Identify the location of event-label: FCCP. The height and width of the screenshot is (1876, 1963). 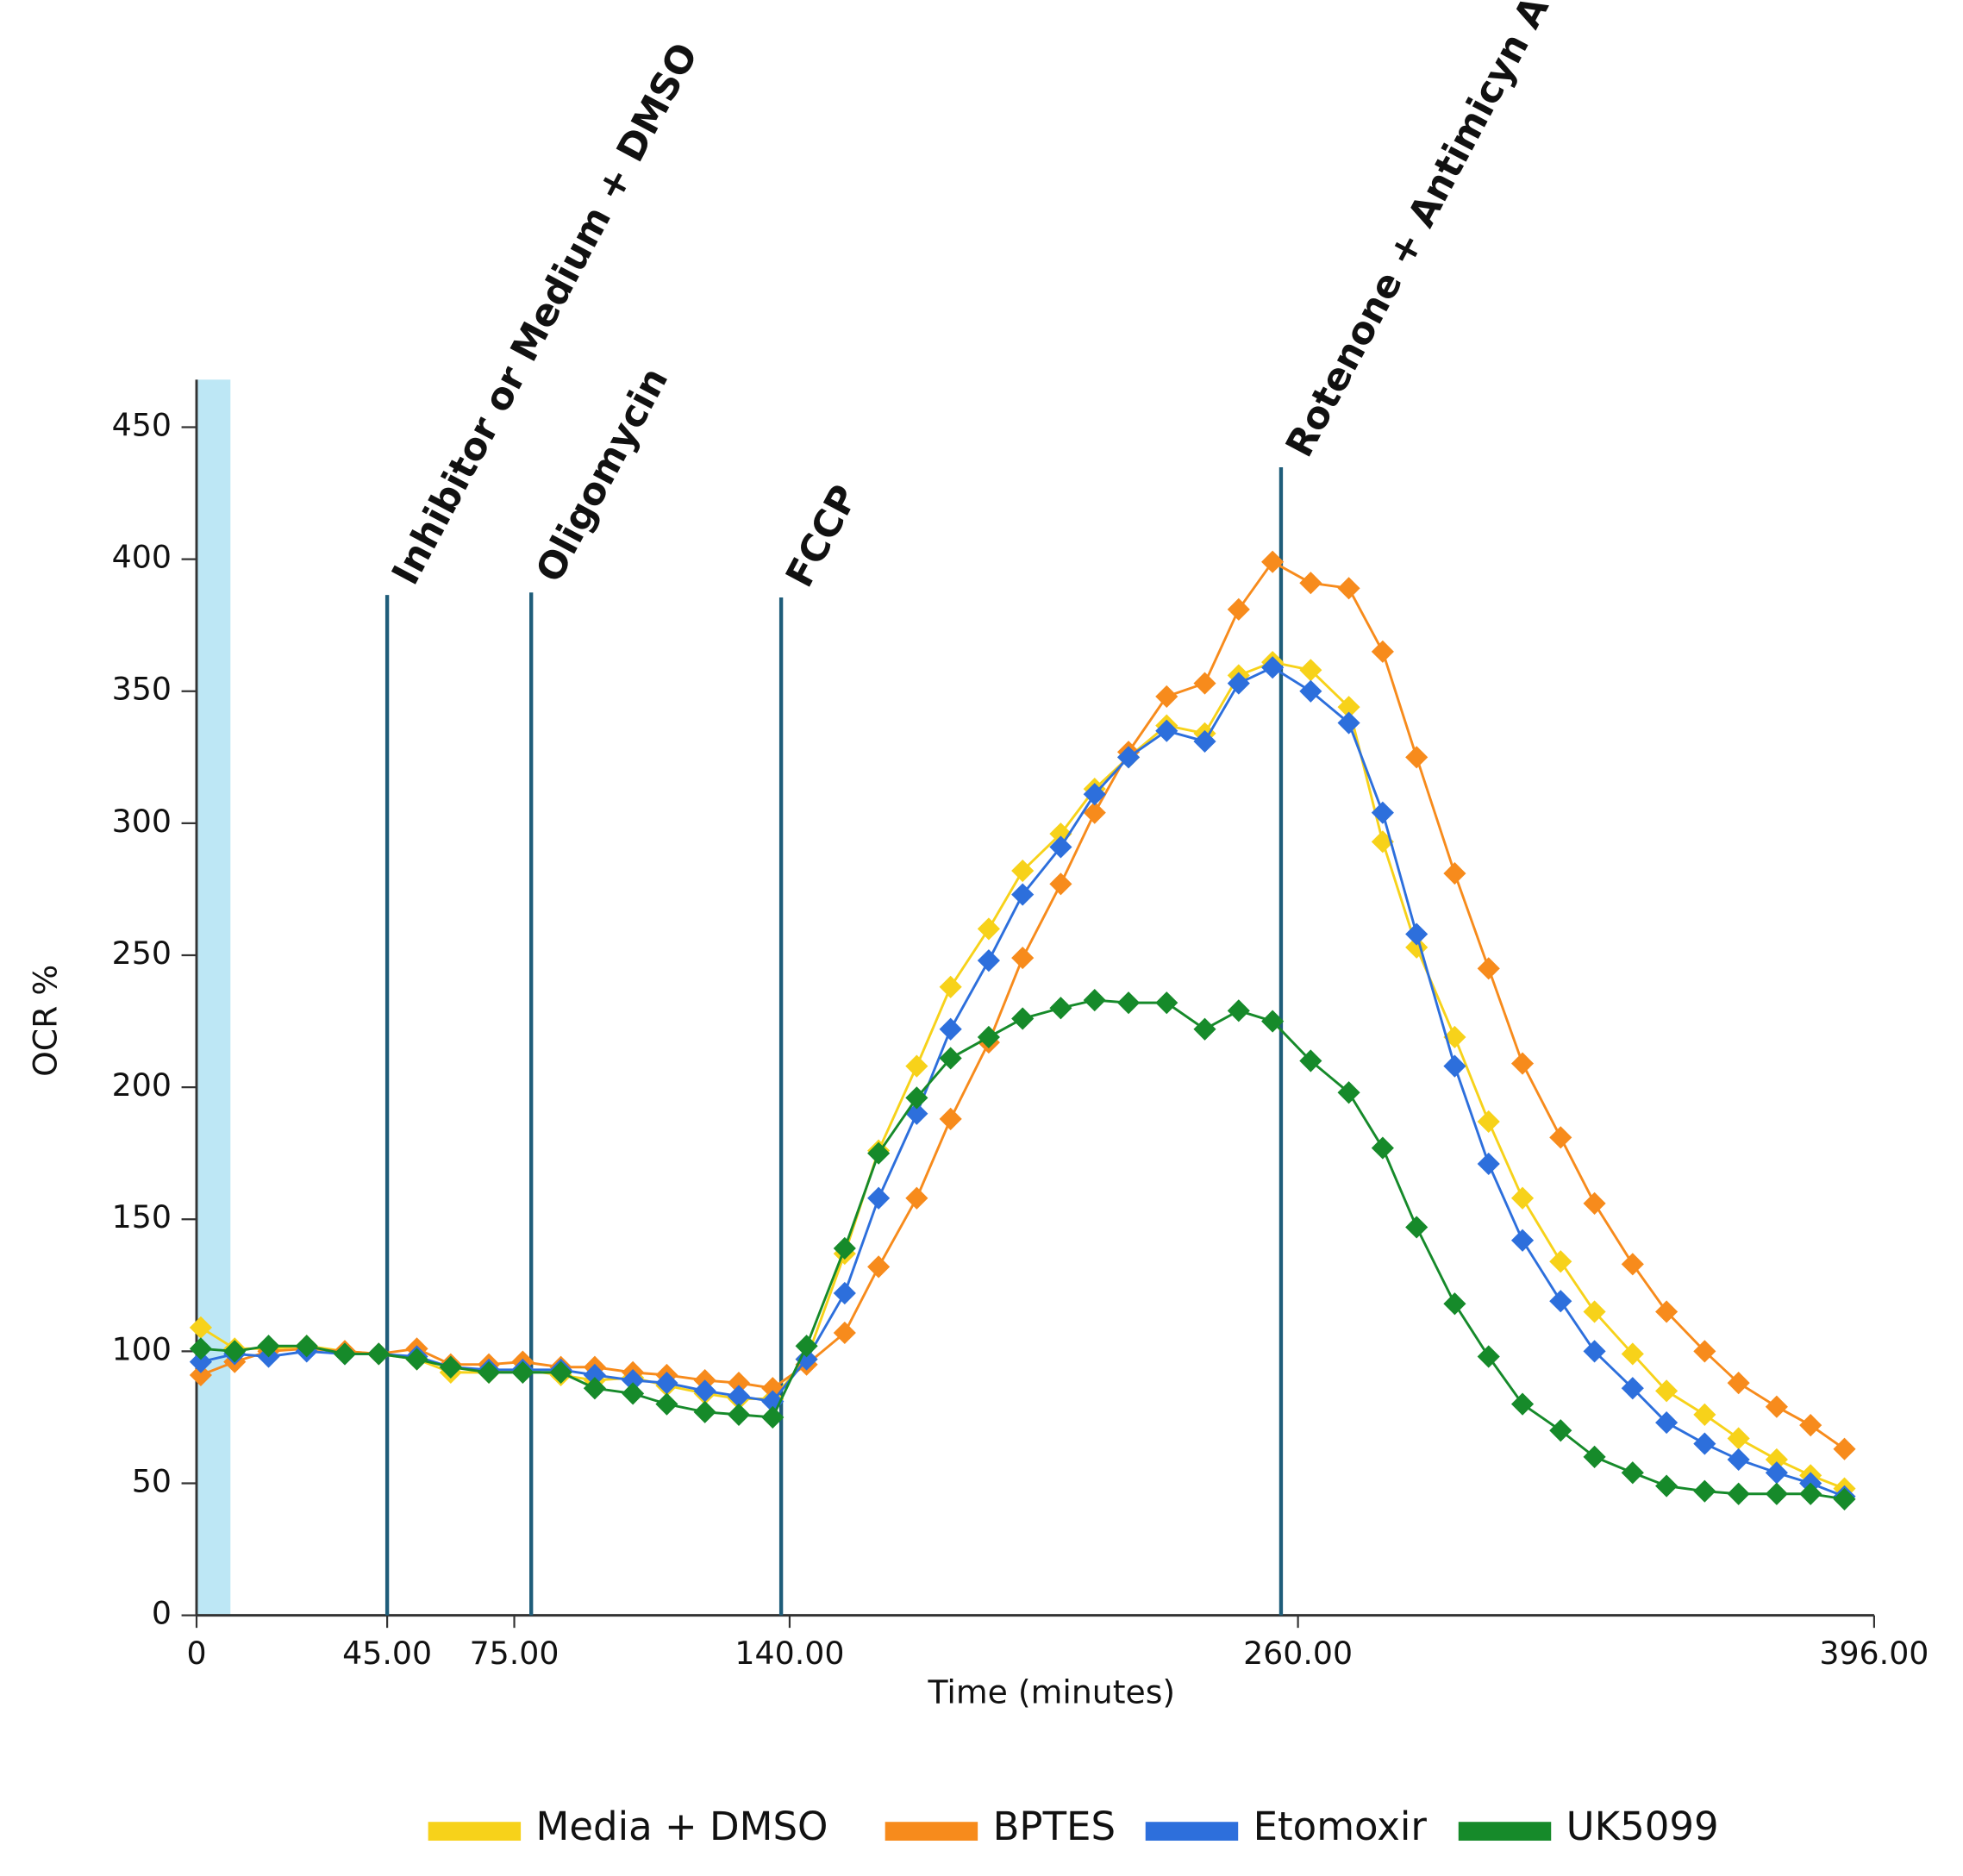
(822, 536).